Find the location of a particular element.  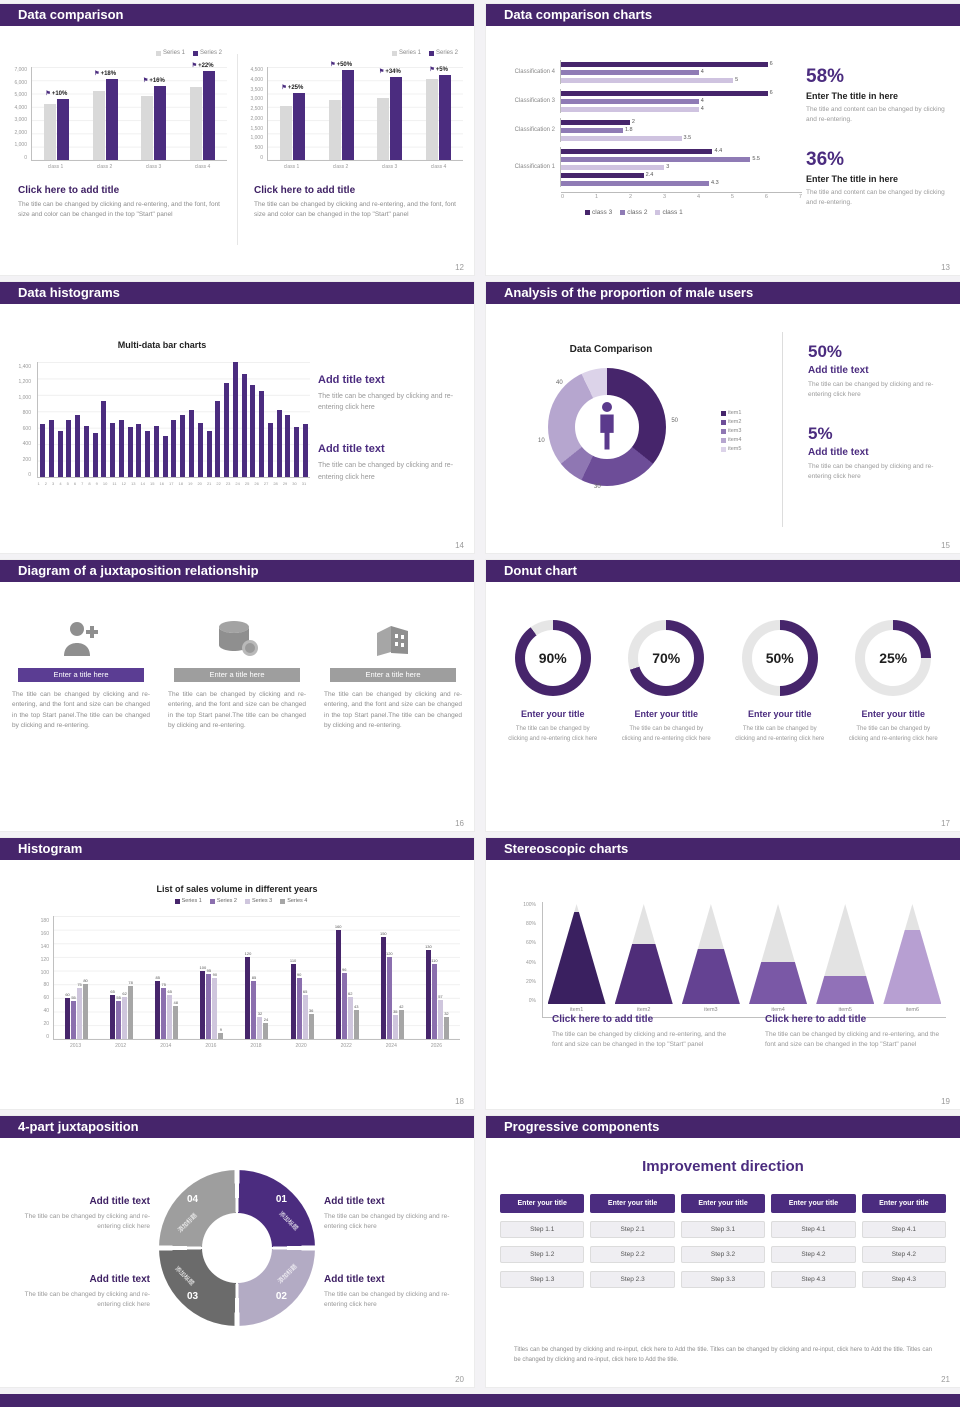

y-tick: 140 is located at coordinates (44, 946).